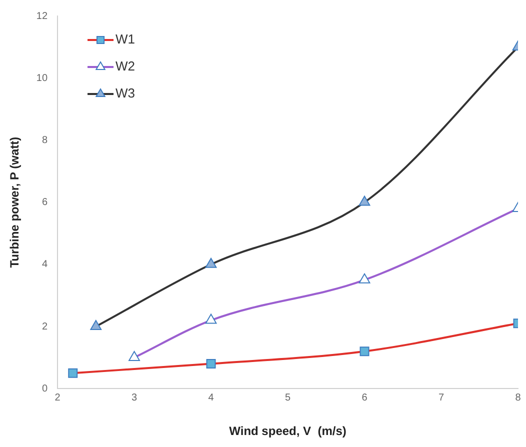 The width and height of the screenshot is (526, 447). Describe the element at coordinates (365, 398) in the screenshot. I see `x-tick-label: 6` at that location.